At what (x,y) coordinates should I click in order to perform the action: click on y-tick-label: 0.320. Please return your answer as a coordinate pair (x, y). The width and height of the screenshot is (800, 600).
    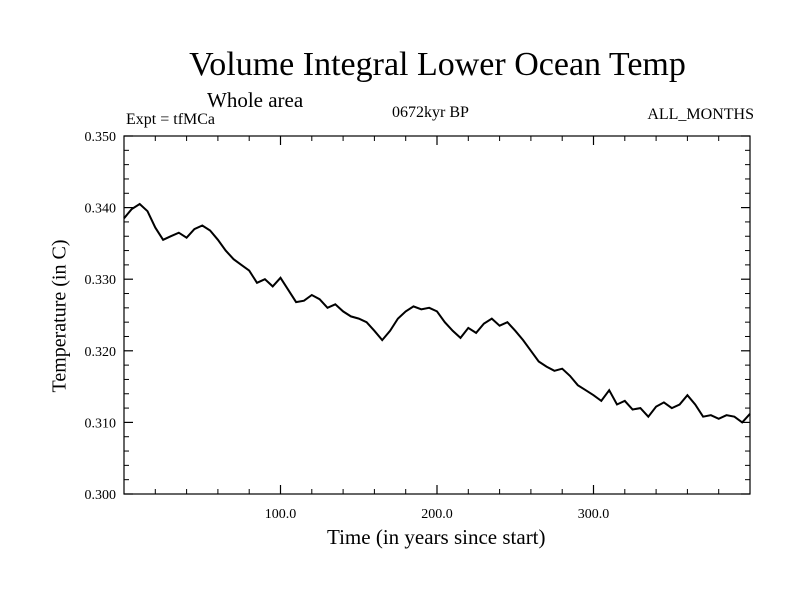
    Looking at the image, I should click on (101, 352).